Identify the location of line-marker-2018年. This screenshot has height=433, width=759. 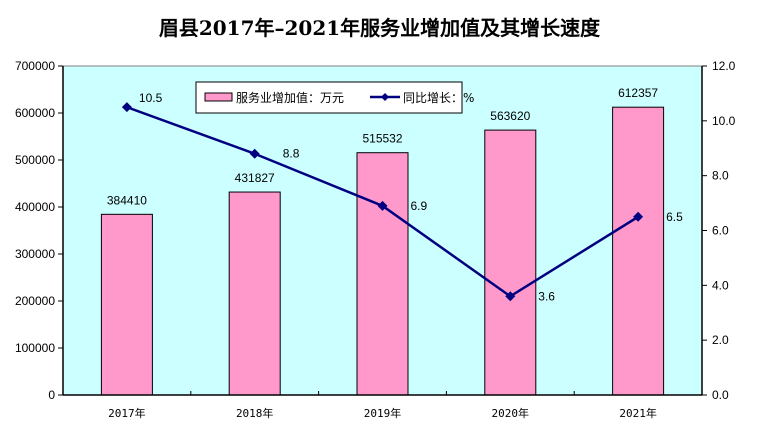
(254, 153).